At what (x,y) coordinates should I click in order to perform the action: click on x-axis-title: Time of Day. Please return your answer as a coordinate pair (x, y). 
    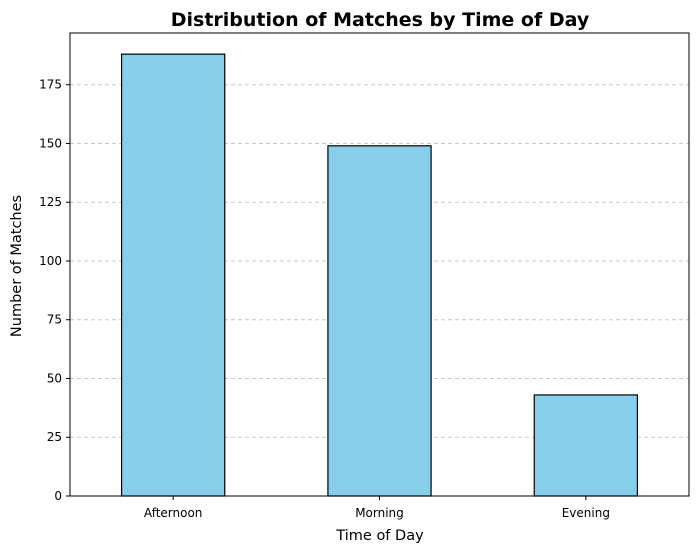
    Looking at the image, I should click on (379, 536).